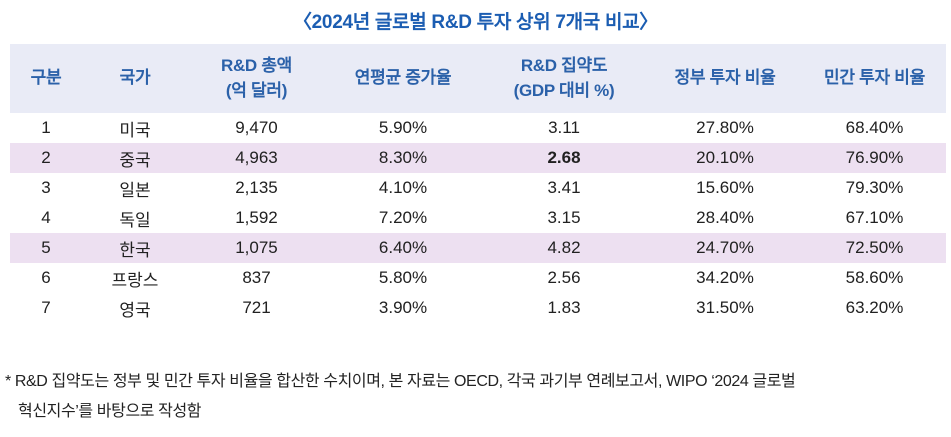 The height and width of the screenshot is (437, 951). What do you see at coordinates (46, 307) in the screenshot?
I see `rank-cell: 7` at bounding box center [46, 307].